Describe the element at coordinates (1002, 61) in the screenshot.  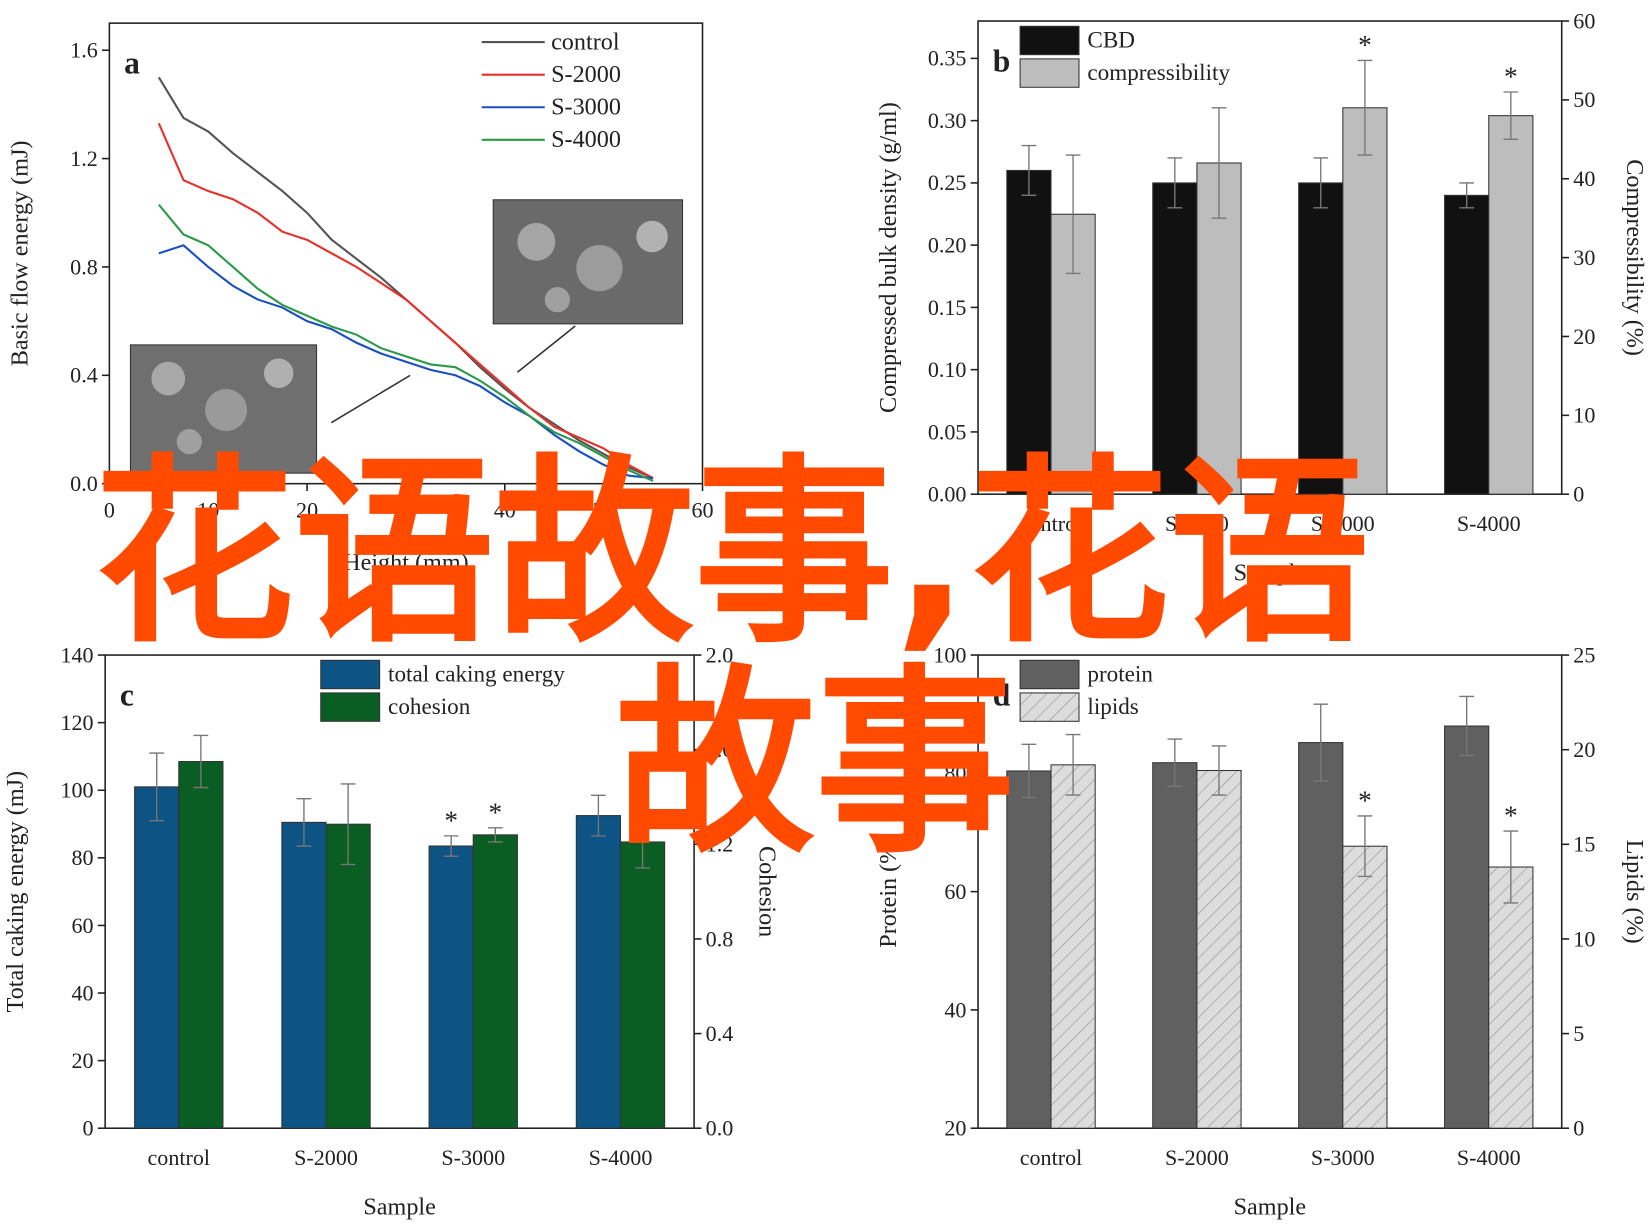
I see `panel-label: b` at that location.